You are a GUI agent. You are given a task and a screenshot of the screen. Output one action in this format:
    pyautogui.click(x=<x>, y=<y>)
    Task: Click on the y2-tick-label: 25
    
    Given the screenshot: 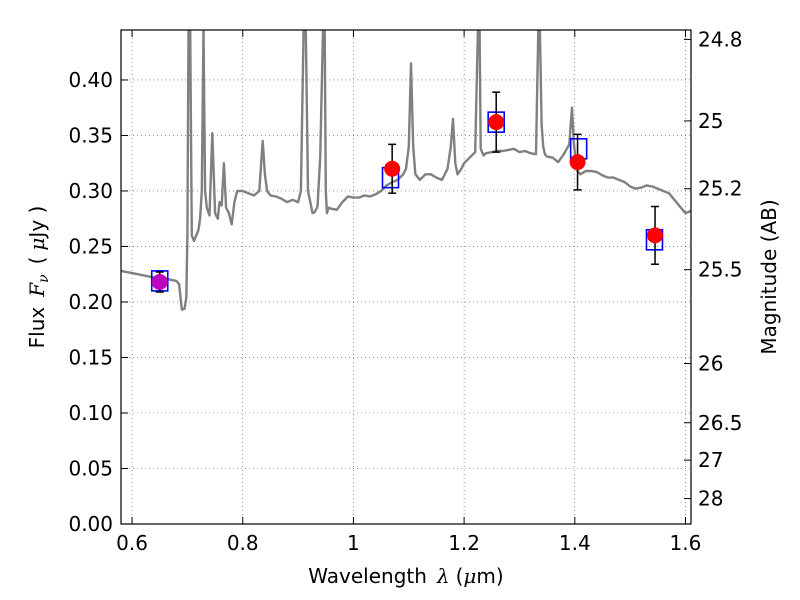 What is the action you would take?
    pyautogui.click(x=710, y=121)
    